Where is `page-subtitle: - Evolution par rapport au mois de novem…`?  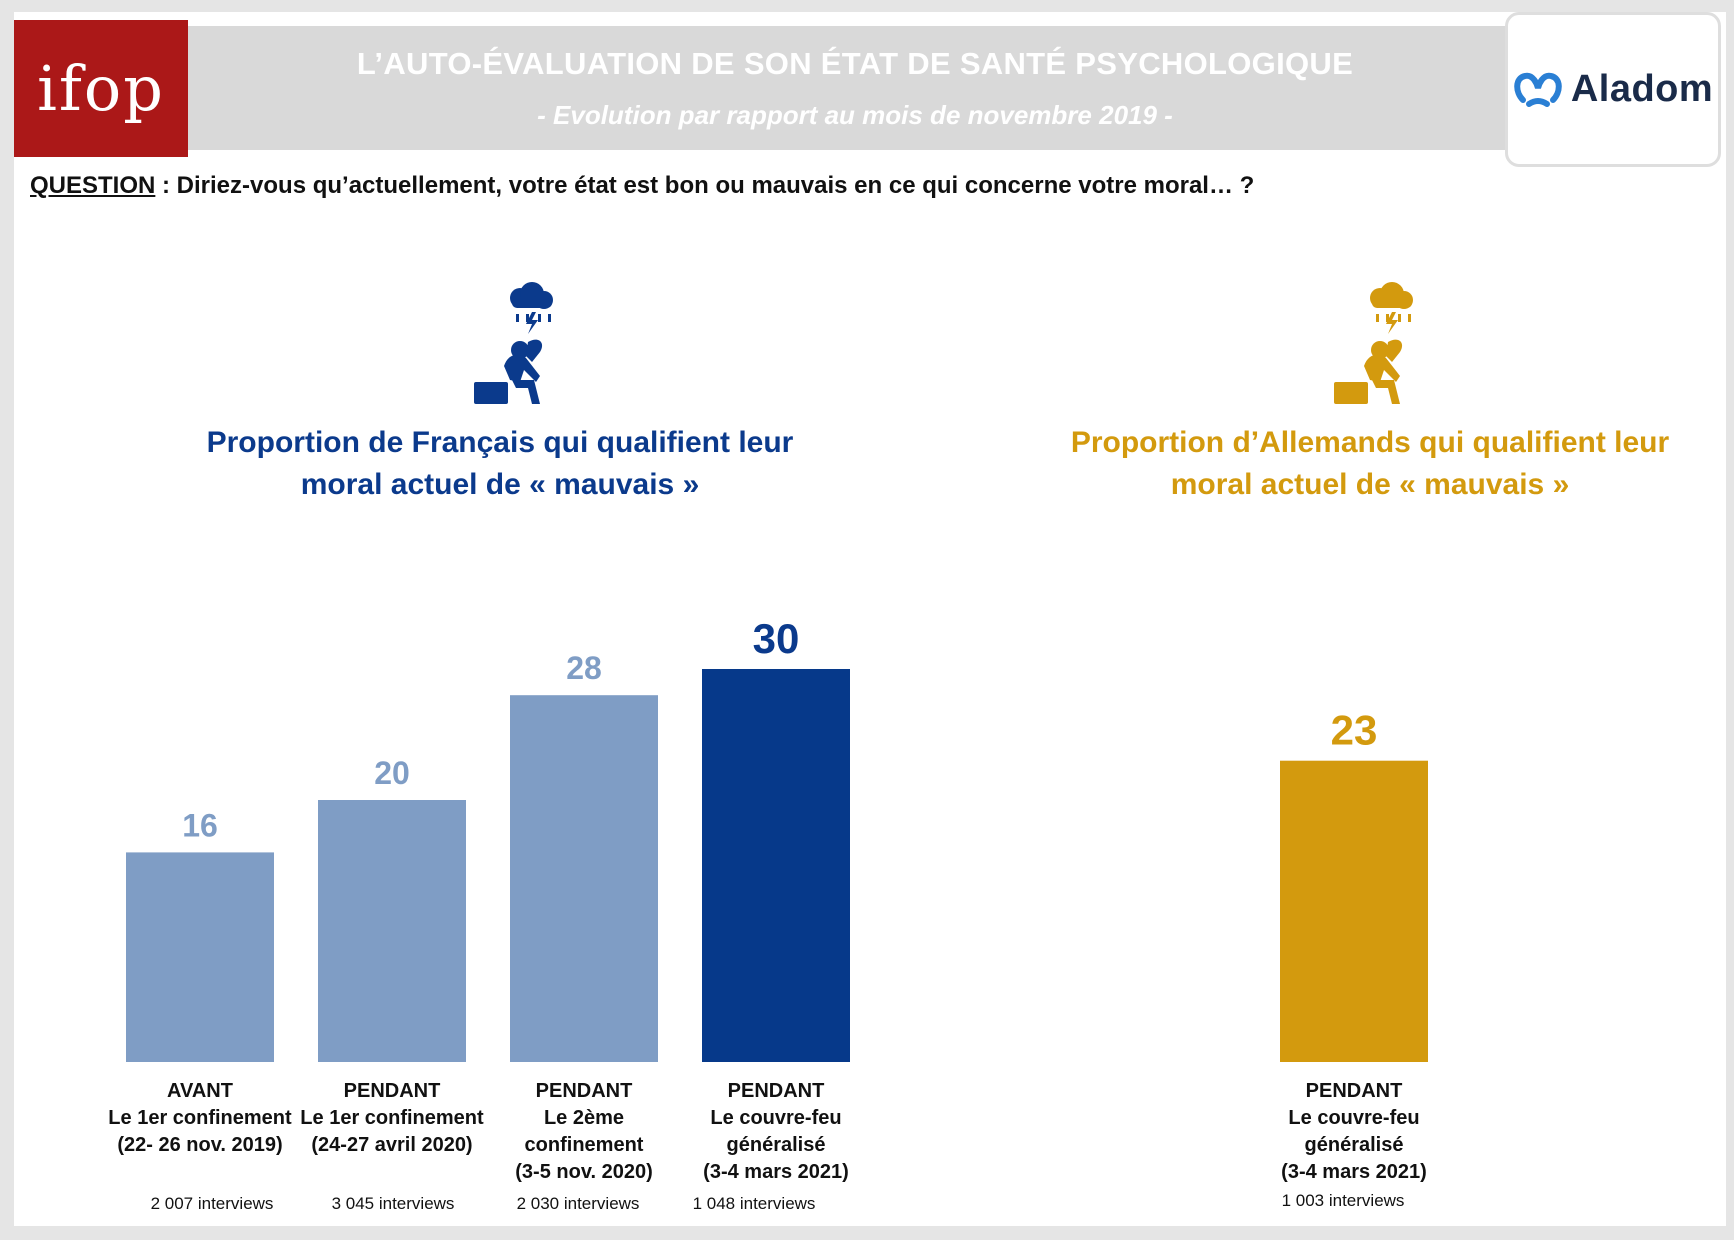
page-subtitle: - Evolution par rapport au mois de novem… is located at coordinates (855, 115).